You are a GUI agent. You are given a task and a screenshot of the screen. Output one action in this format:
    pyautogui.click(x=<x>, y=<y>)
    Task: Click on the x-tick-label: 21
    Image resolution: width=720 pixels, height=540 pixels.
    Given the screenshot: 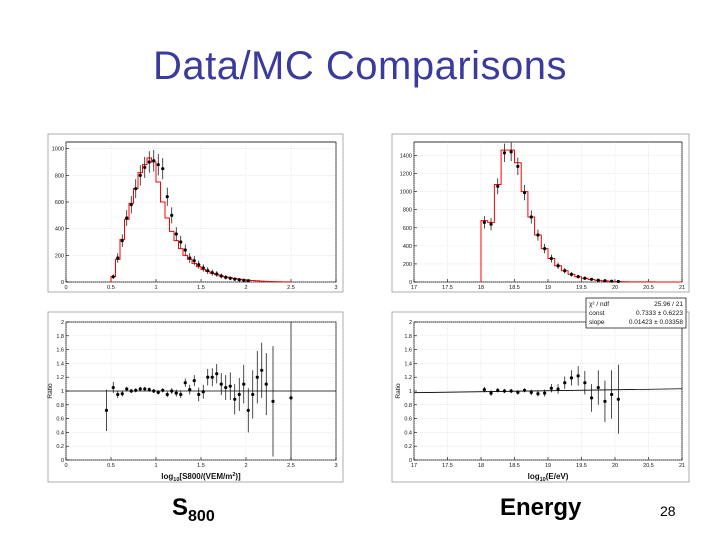 What is the action you would take?
    pyautogui.click(x=682, y=466)
    